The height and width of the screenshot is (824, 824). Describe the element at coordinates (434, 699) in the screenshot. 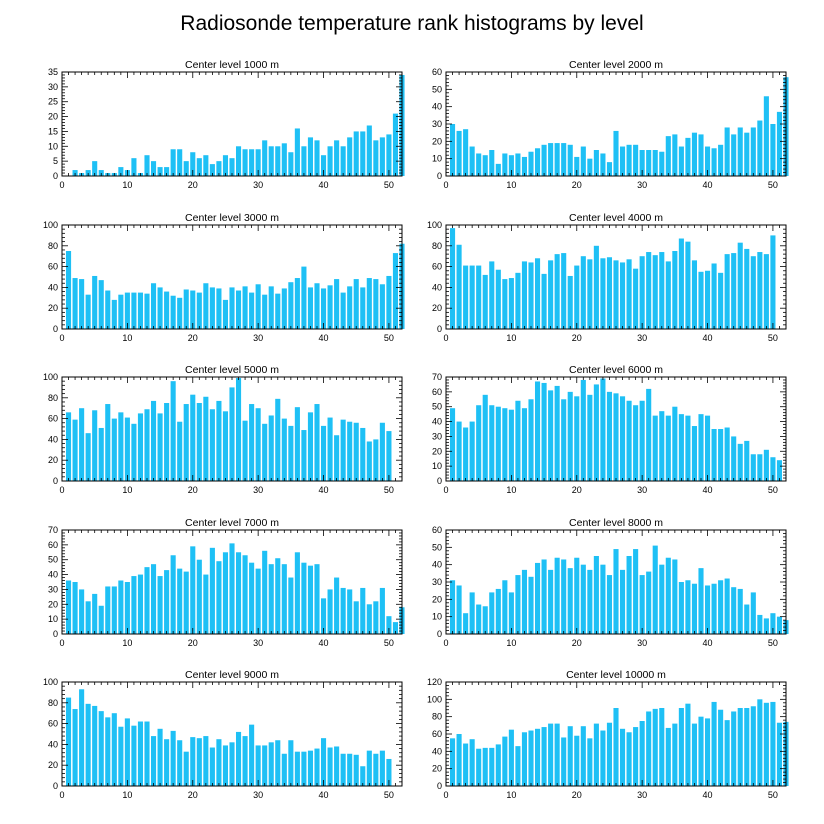

I see `y-tick-label: 100` at that location.